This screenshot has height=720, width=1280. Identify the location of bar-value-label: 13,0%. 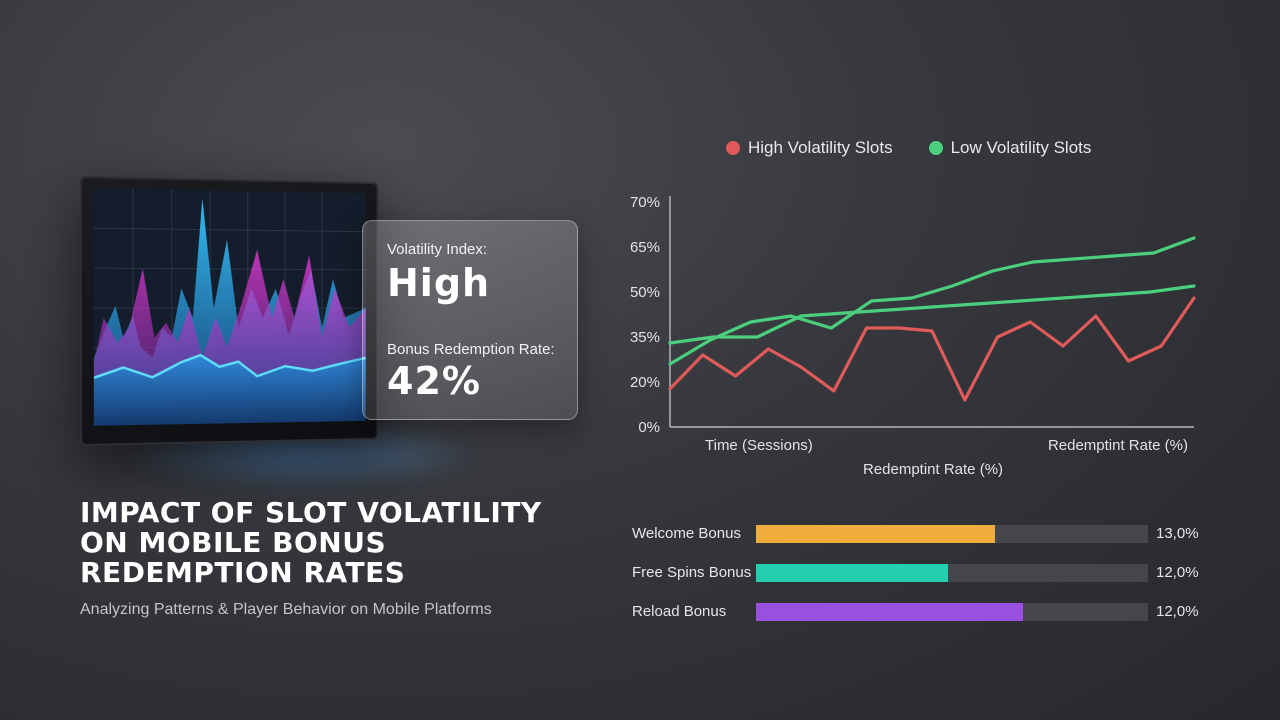
(1177, 533).